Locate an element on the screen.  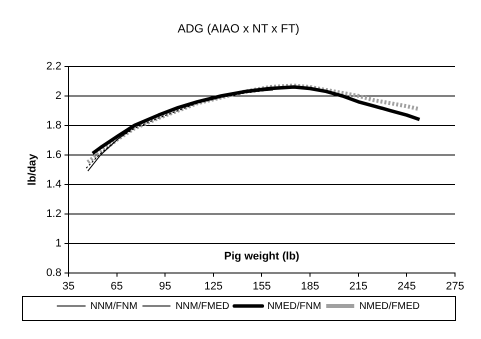
x-tick-label: 275 is located at coordinates (455, 286).